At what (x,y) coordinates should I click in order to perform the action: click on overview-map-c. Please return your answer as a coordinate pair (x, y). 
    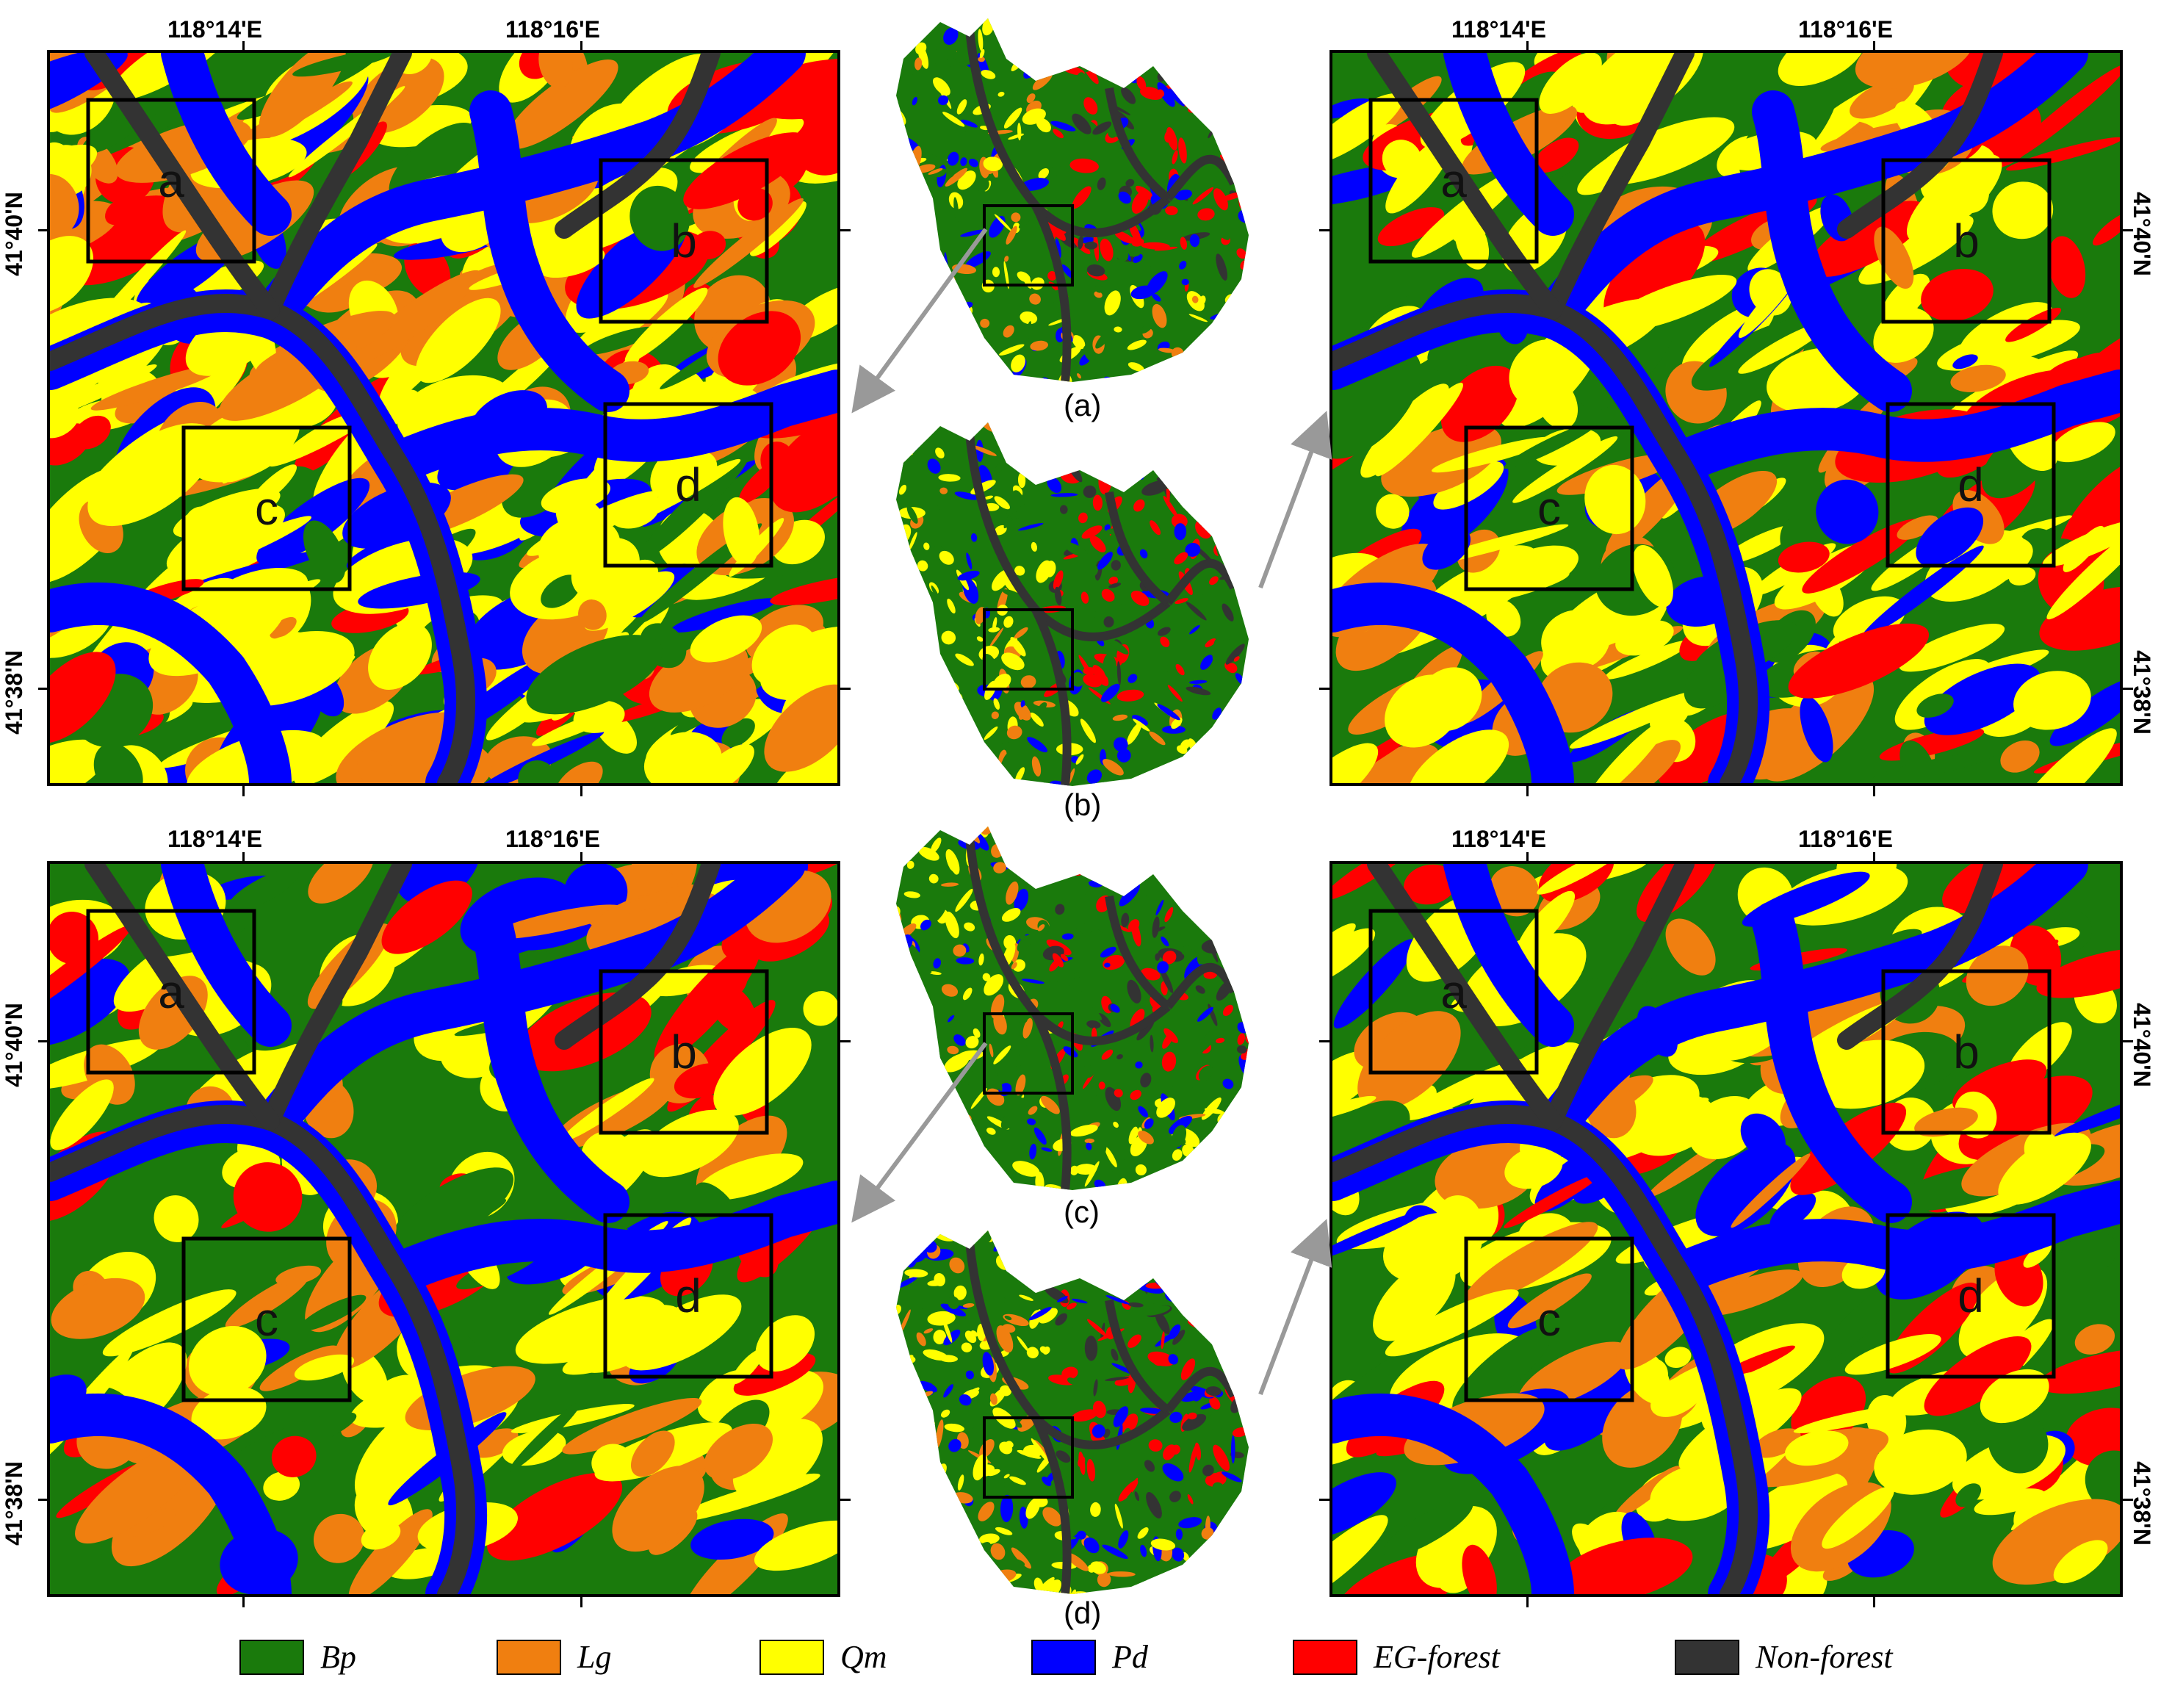
    Looking at the image, I should click on (1087, 1010).